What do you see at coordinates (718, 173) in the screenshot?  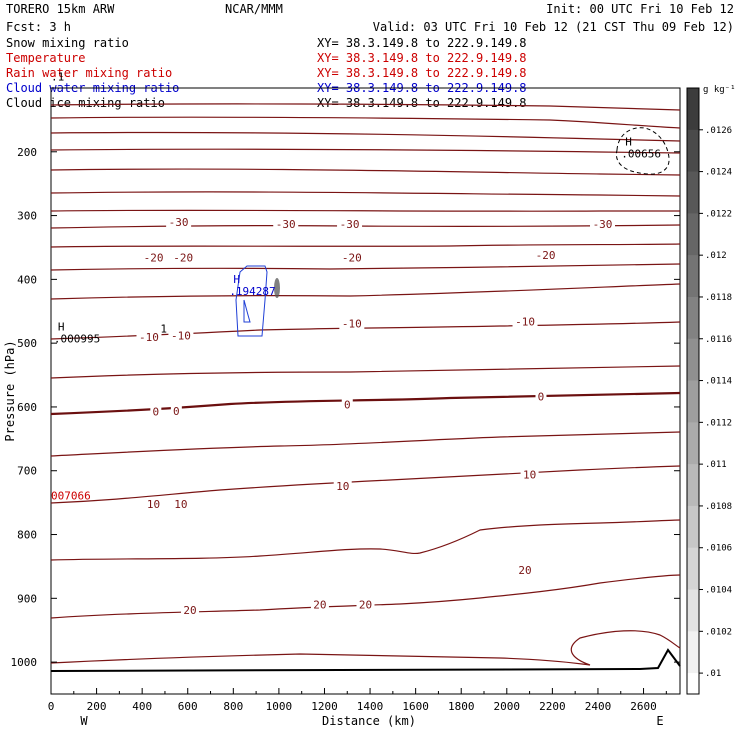 I see `colorbar-label: .0124` at bounding box center [718, 173].